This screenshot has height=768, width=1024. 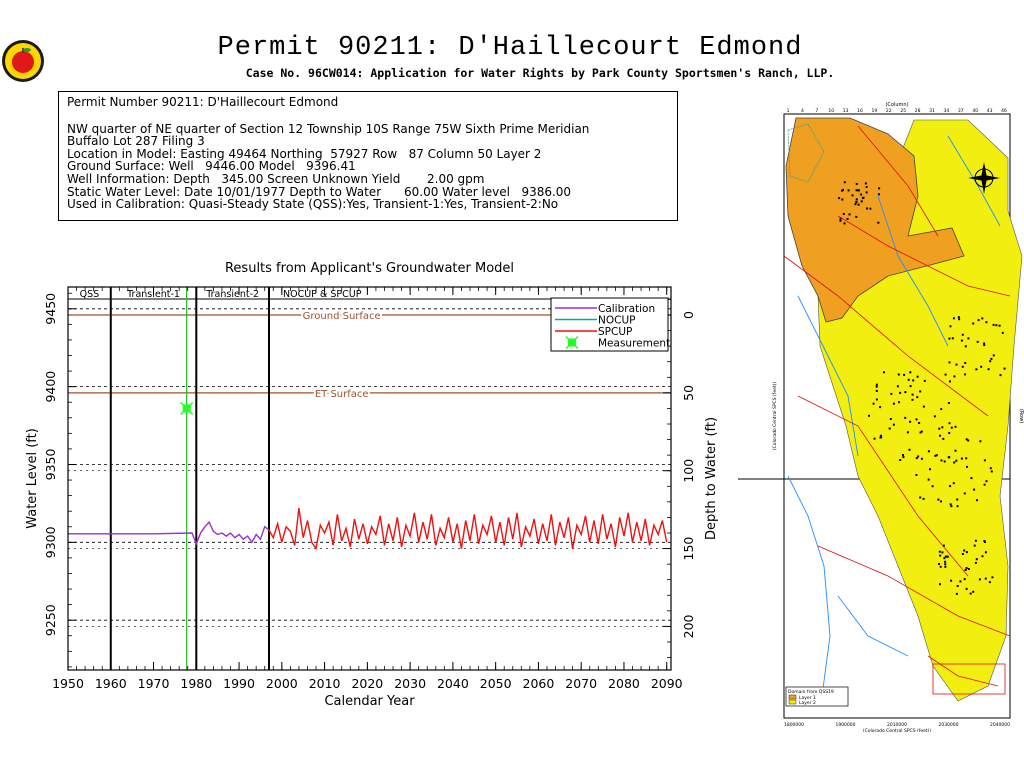 I want to click on map-right-axis-label: (Row), so click(x=1021, y=416).